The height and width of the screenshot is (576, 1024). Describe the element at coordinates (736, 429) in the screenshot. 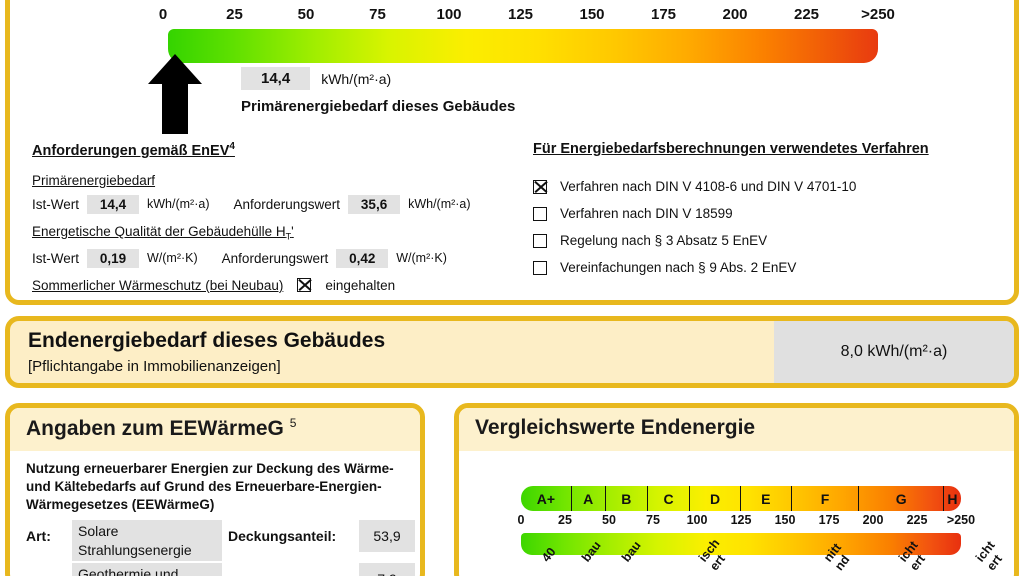

I see `comparison-title: Vergleichswerte Endenergie` at that location.